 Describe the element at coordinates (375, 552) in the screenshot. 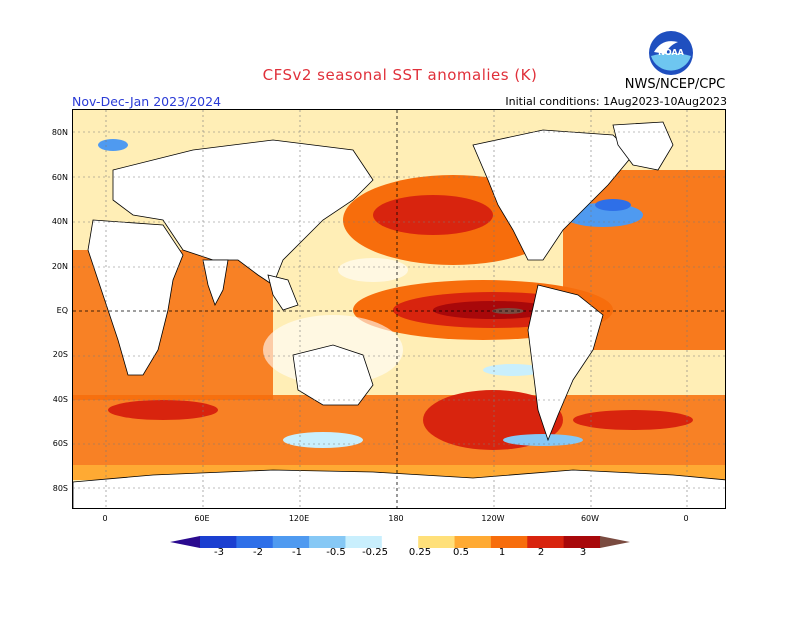

I see `colorbar-label: -0.25` at that location.